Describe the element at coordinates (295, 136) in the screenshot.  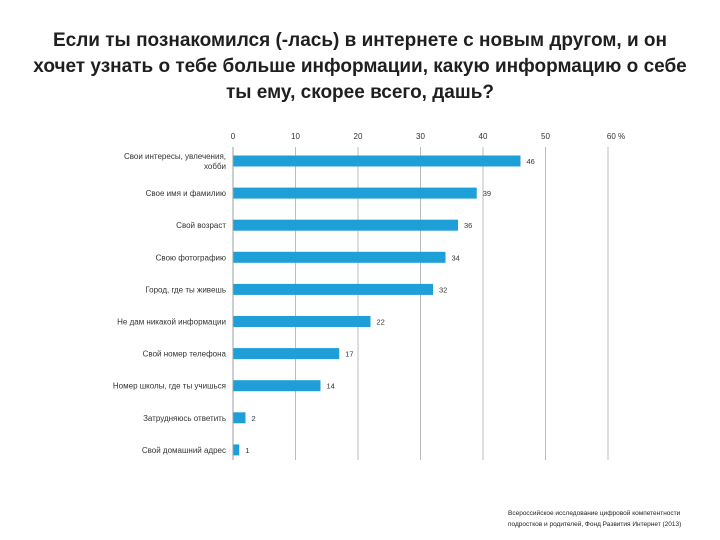
I see `x-tick-label: 10` at that location.